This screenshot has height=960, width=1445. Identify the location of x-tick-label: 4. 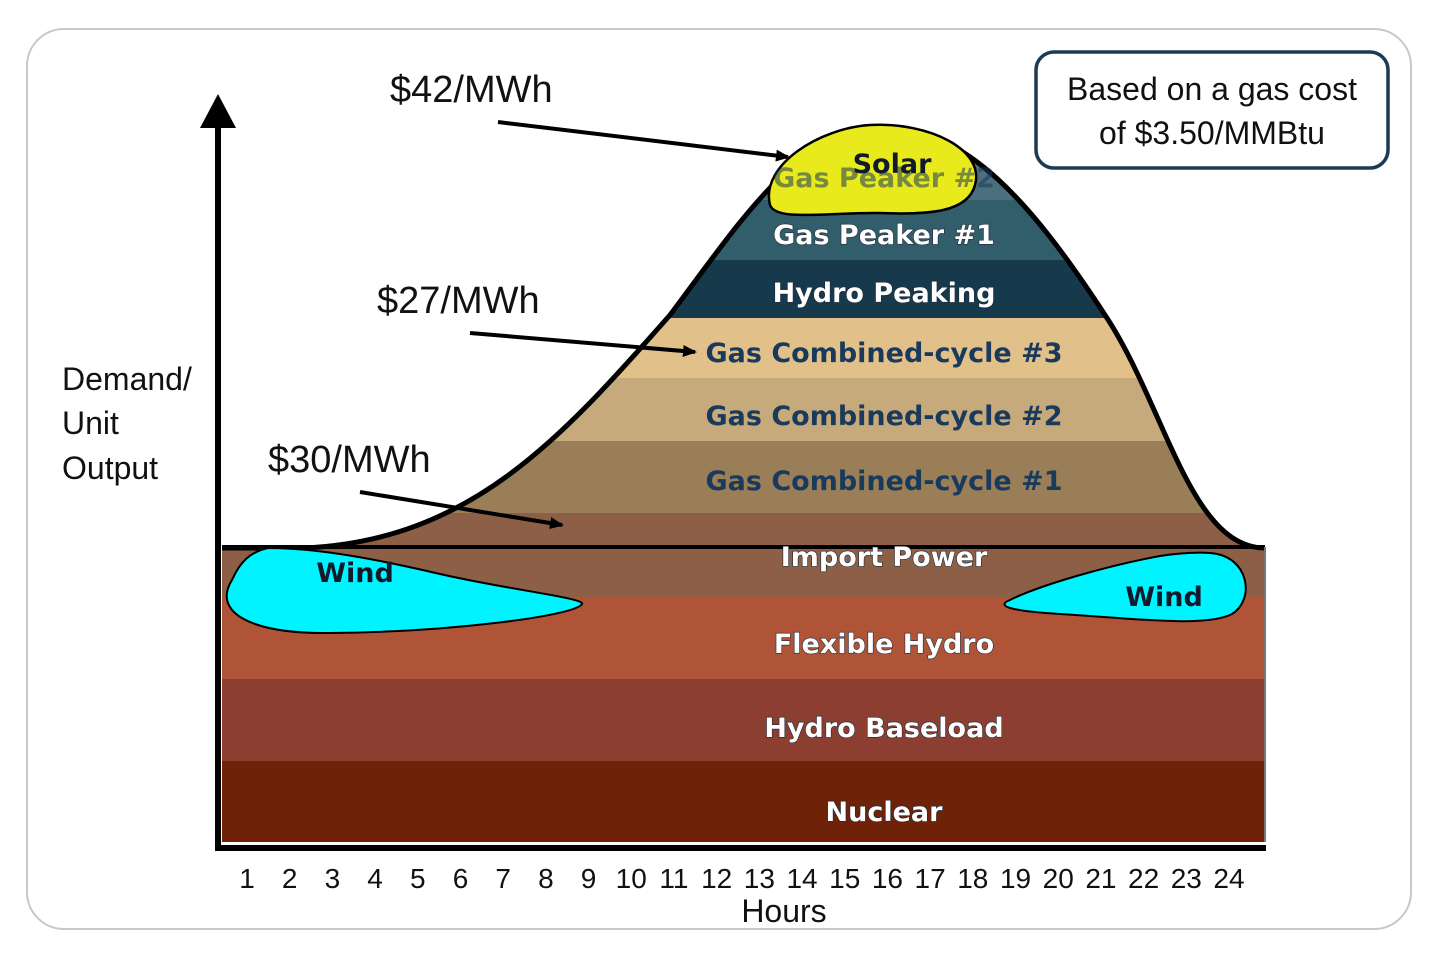
(375, 878).